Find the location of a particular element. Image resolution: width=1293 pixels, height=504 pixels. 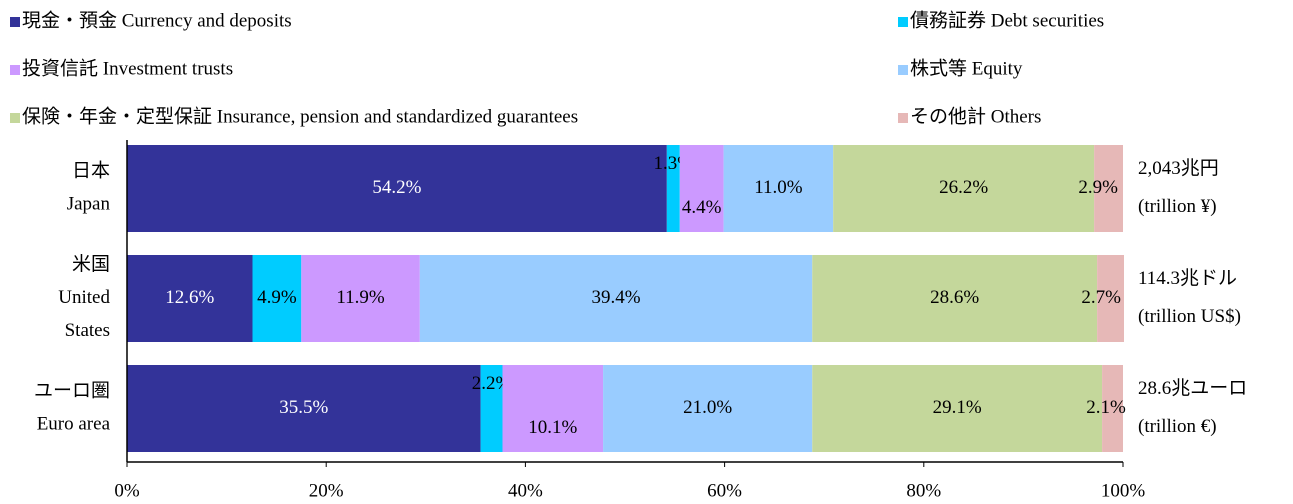

legend-label: その他計 Others is located at coordinates (975, 116).